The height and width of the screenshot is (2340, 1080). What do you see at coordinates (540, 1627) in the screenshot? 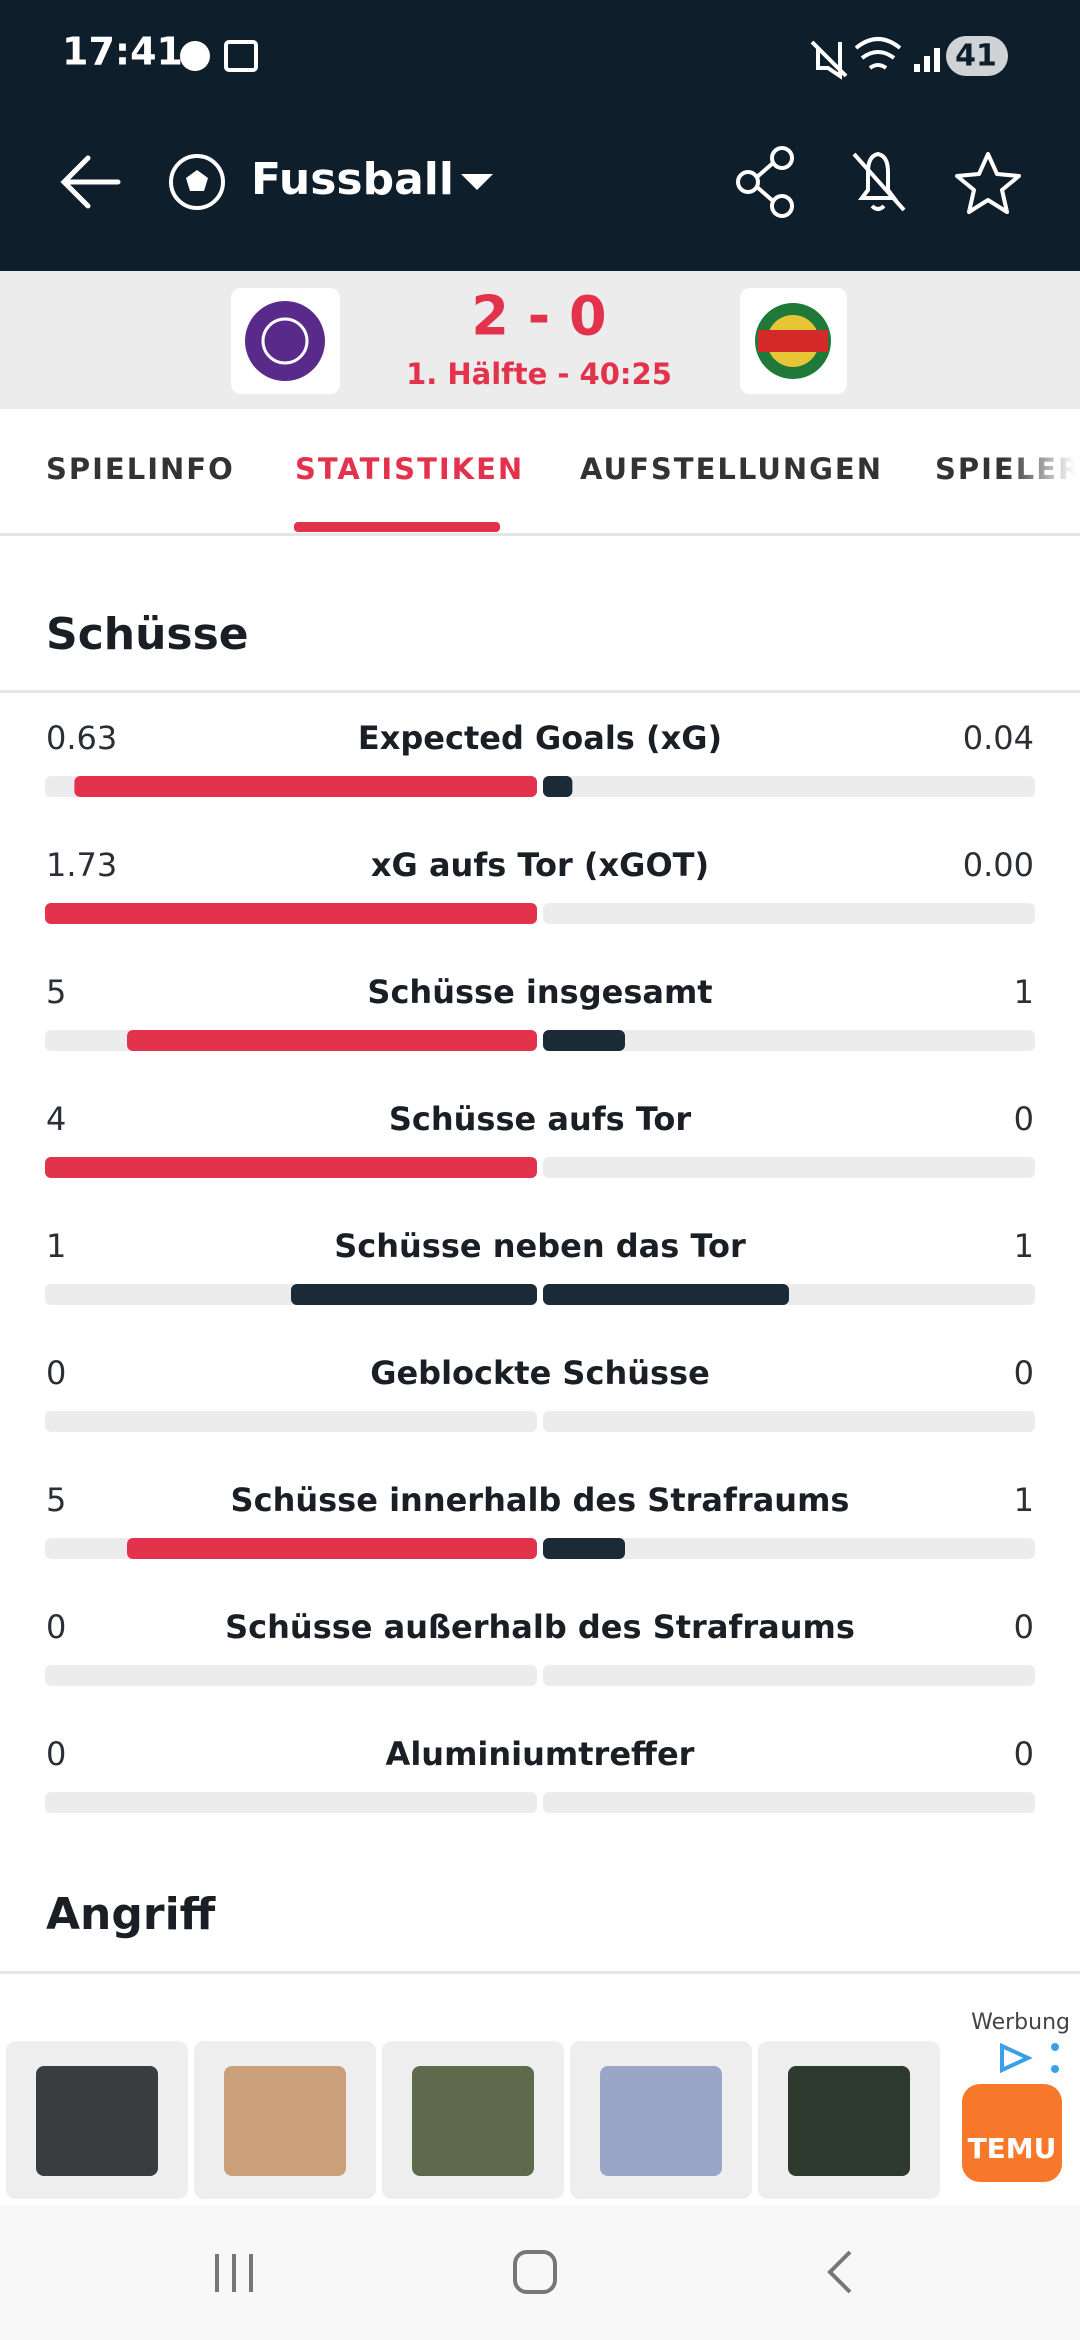
I see `stat-label: Schüsse außerhalb des Strafraums` at bounding box center [540, 1627].